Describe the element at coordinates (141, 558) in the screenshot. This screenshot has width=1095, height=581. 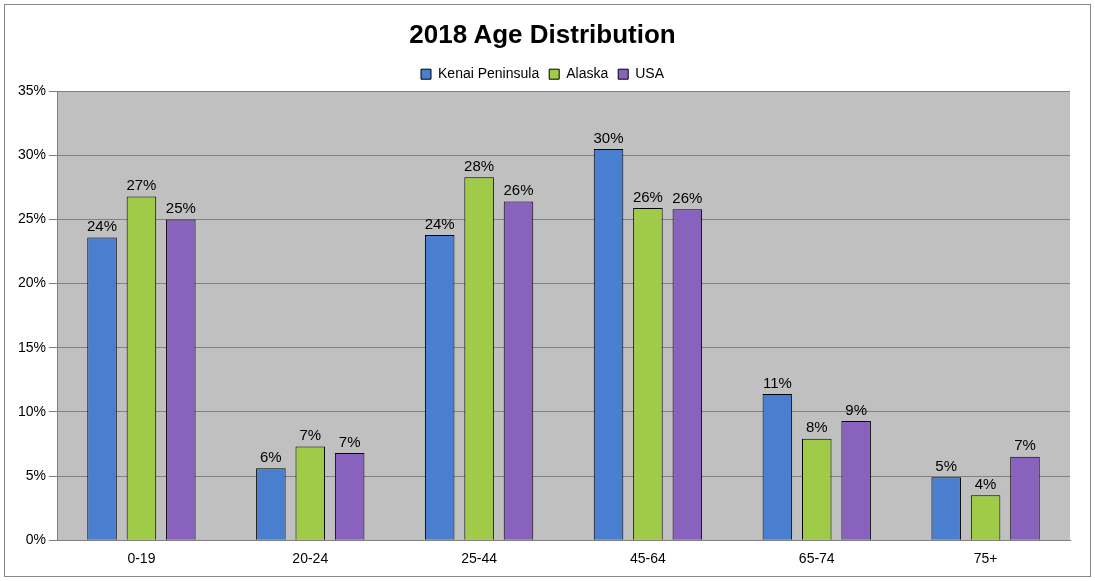
I see `x-tick-label: 0-19` at that location.